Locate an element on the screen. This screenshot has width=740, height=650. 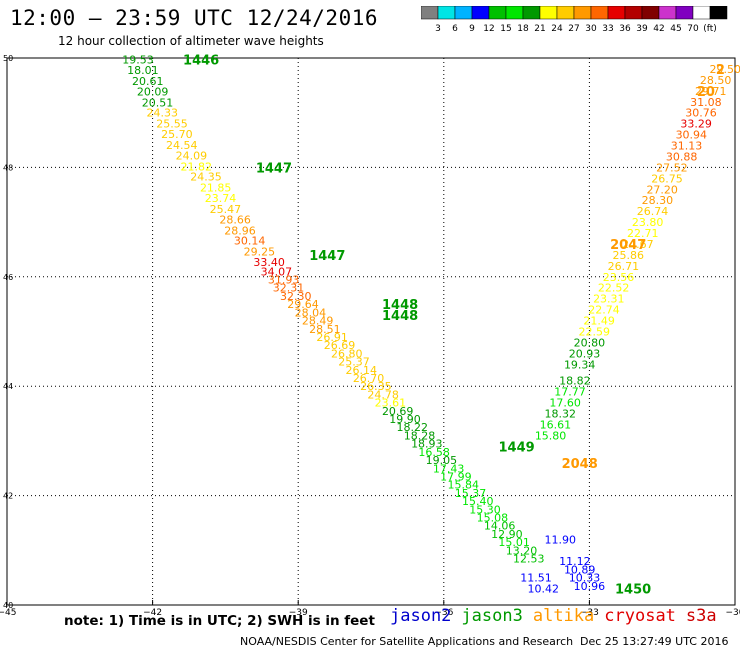
wave-height-label: 18.32 is located at coordinates (561, 414).